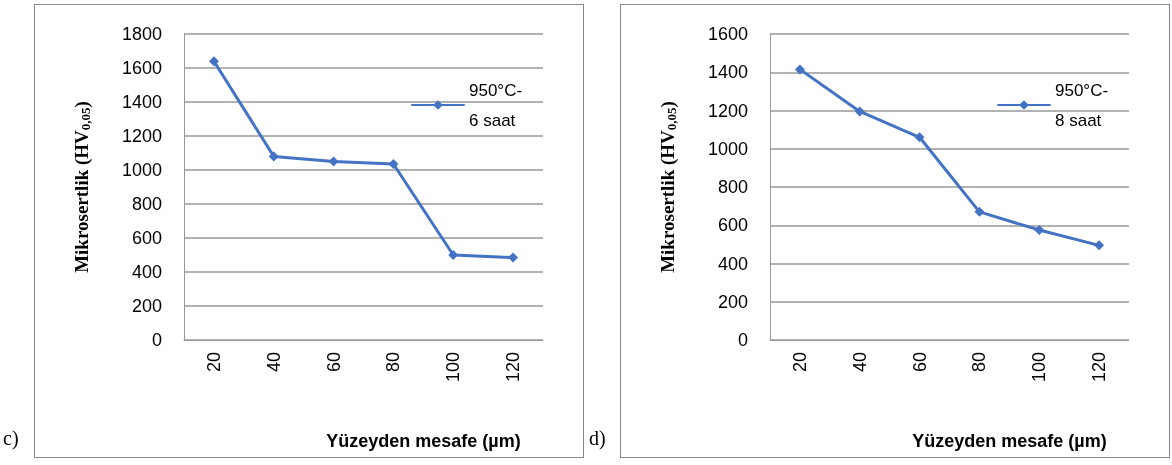  What do you see at coordinates (1082, 105) in the screenshot?
I see `legend-label: 950°C-8 saat` at bounding box center [1082, 105].